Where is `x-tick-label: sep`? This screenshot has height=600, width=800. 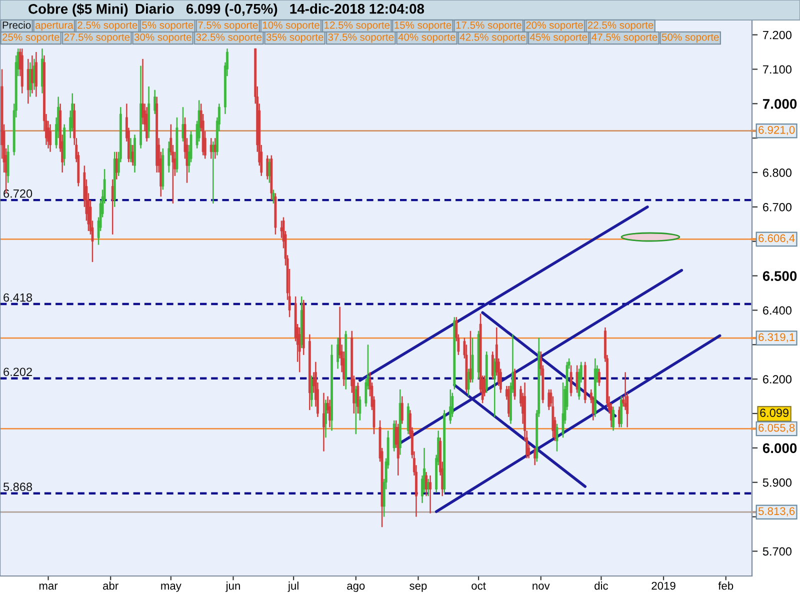
x-tick-label: sep is located at coordinates (418, 588).